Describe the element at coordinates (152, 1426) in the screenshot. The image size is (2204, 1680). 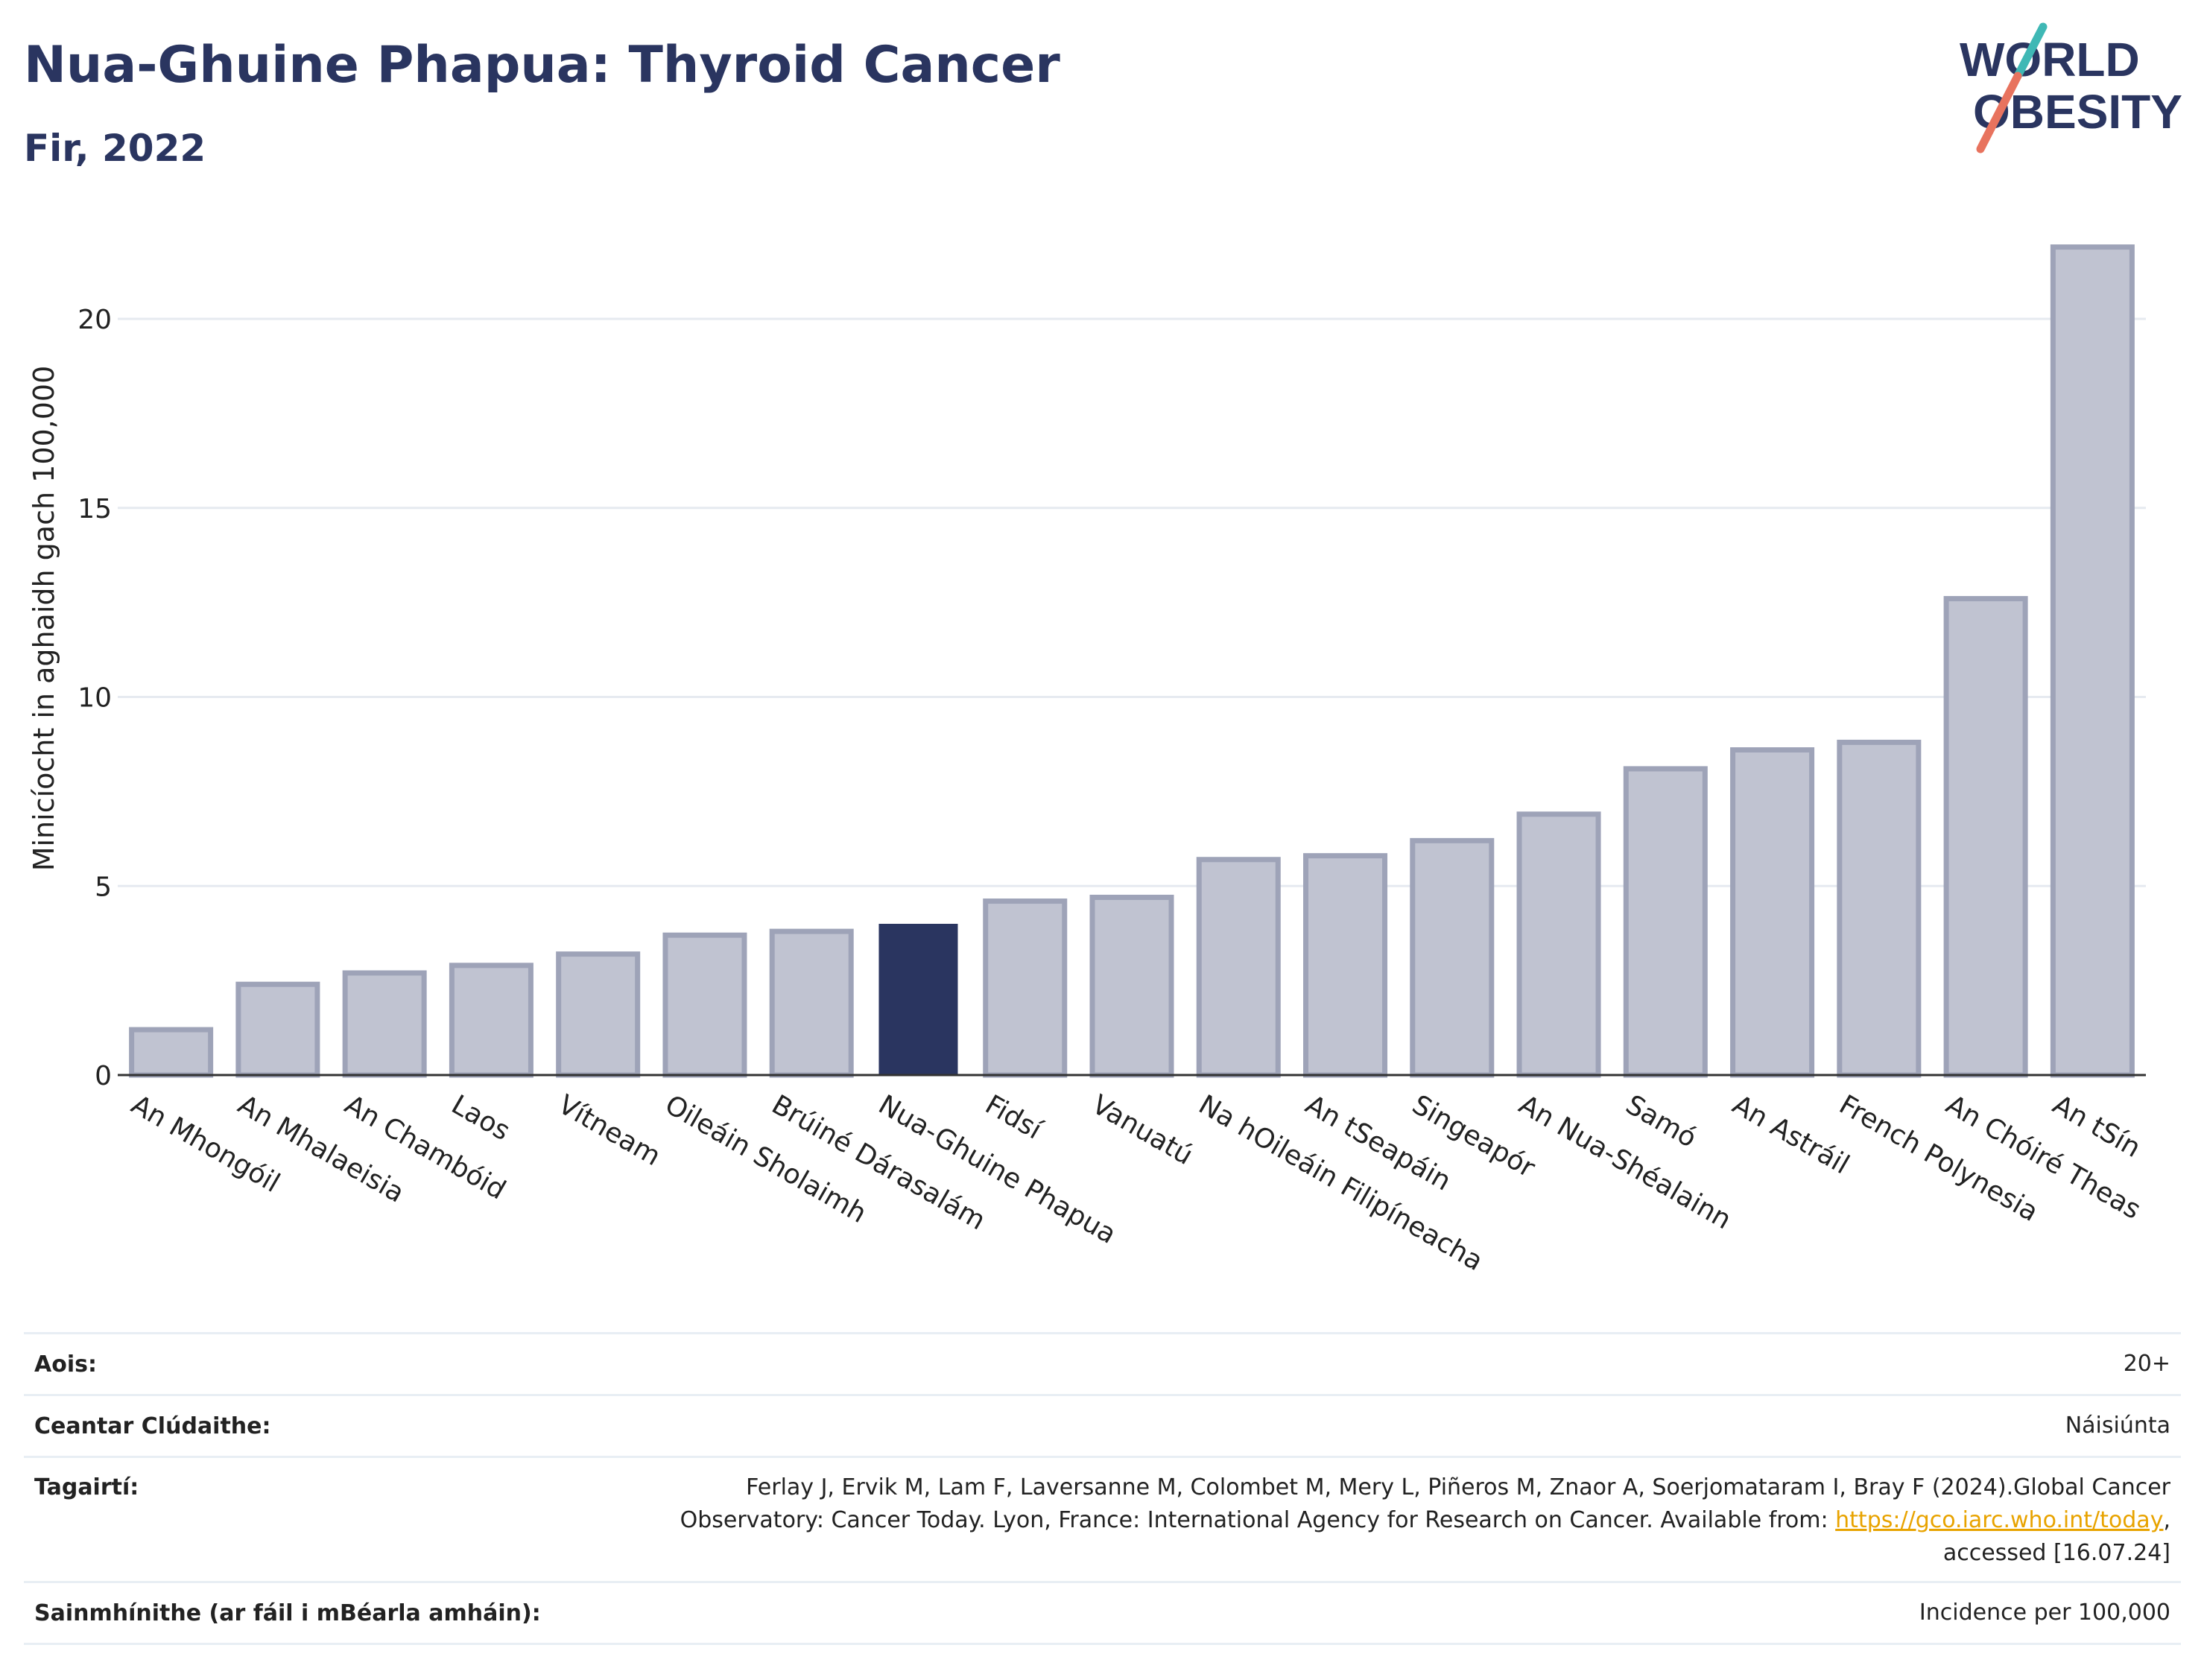
I see `info-label-coverage: Ceantar Clúdaithe:` at that location.